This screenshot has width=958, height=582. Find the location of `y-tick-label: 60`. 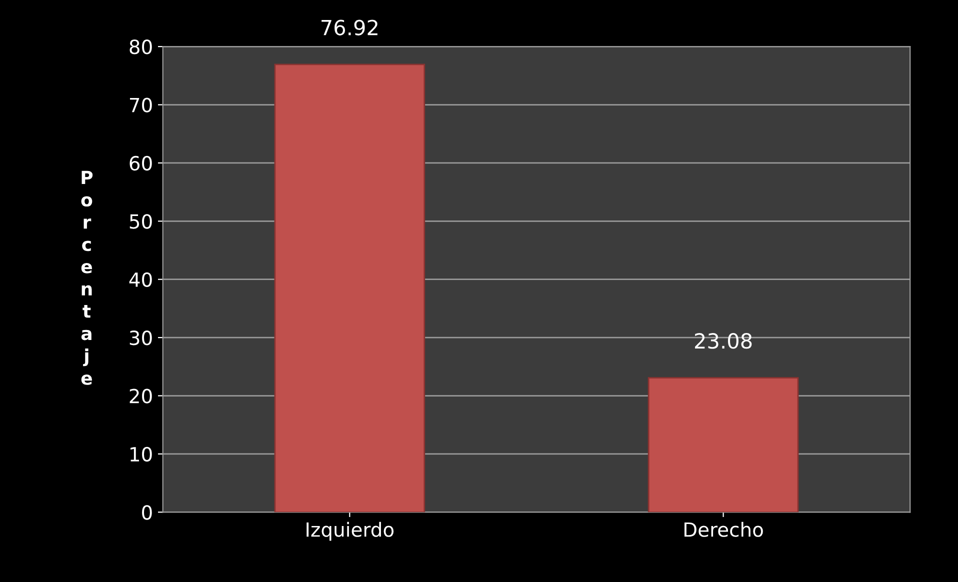

y-tick-label: 60 is located at coordinates (141, 163).